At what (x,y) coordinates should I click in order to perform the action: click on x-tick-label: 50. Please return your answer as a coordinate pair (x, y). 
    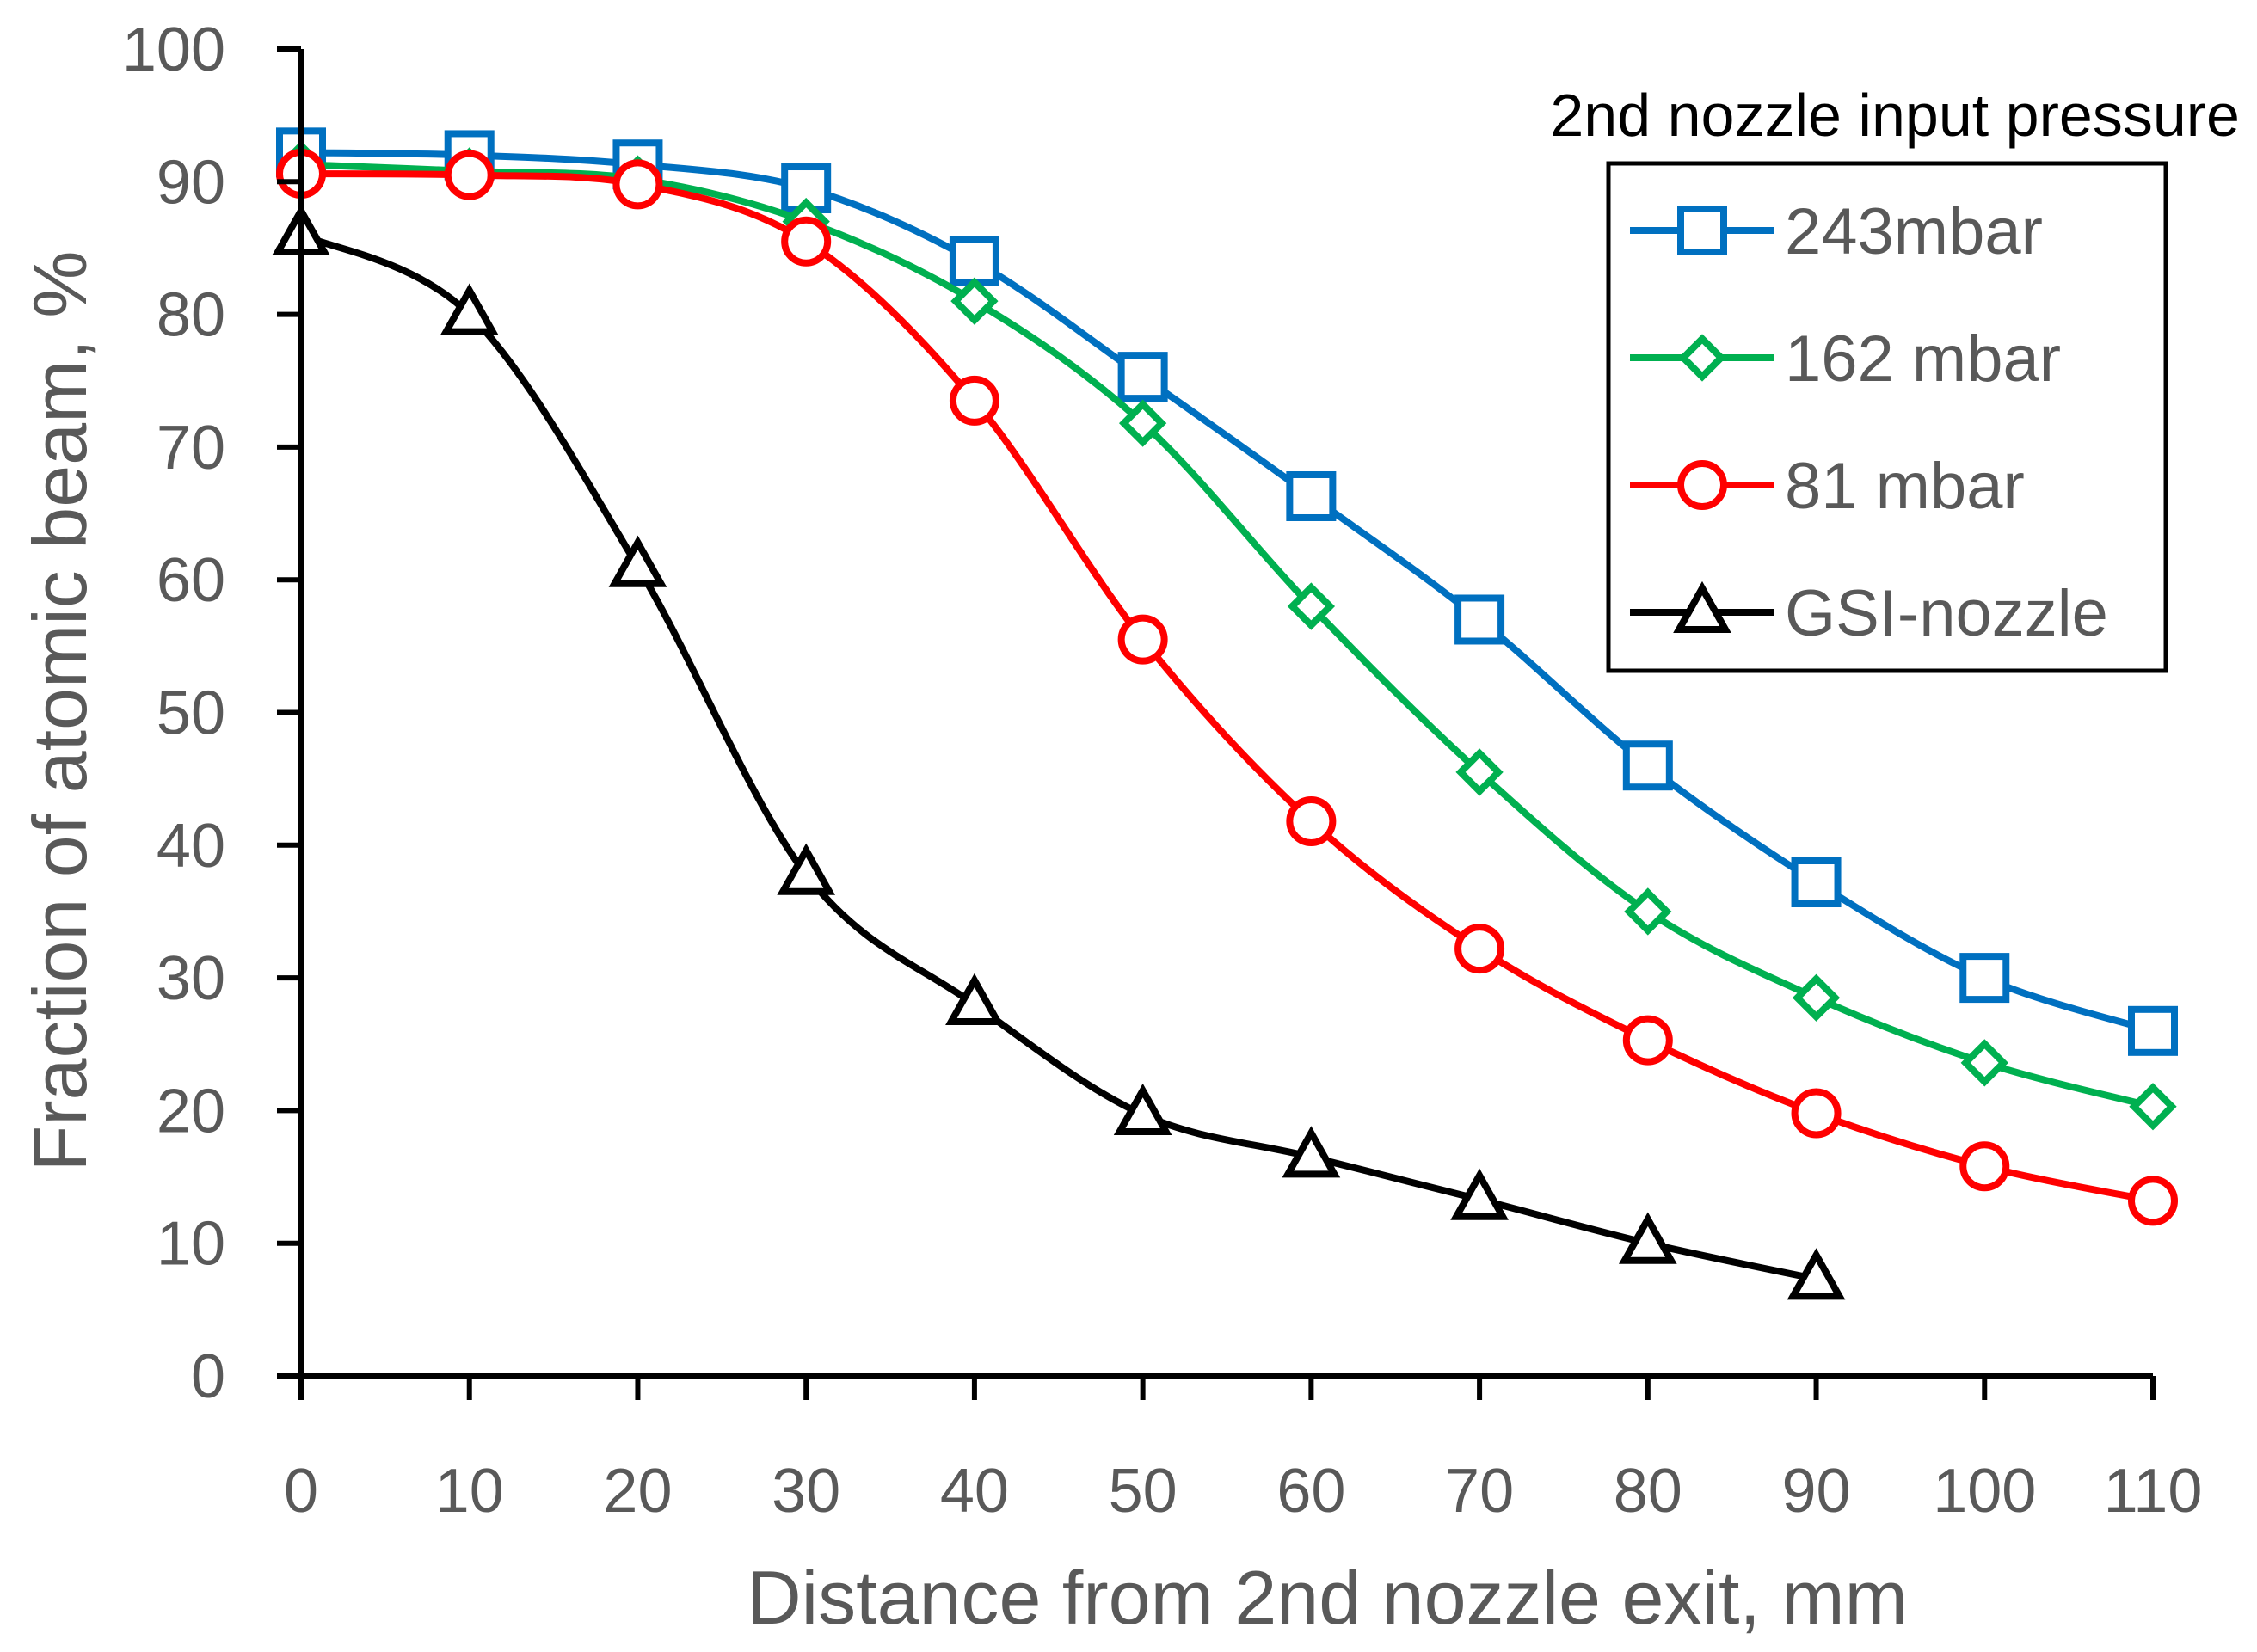
    Looking at the image, I should click on (1143, 1492).